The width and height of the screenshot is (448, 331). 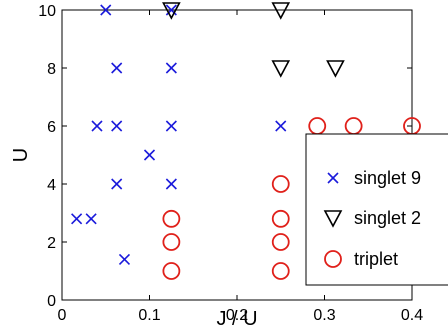 I want to click on y-tick-label: 10, so click(x=47, y=11).